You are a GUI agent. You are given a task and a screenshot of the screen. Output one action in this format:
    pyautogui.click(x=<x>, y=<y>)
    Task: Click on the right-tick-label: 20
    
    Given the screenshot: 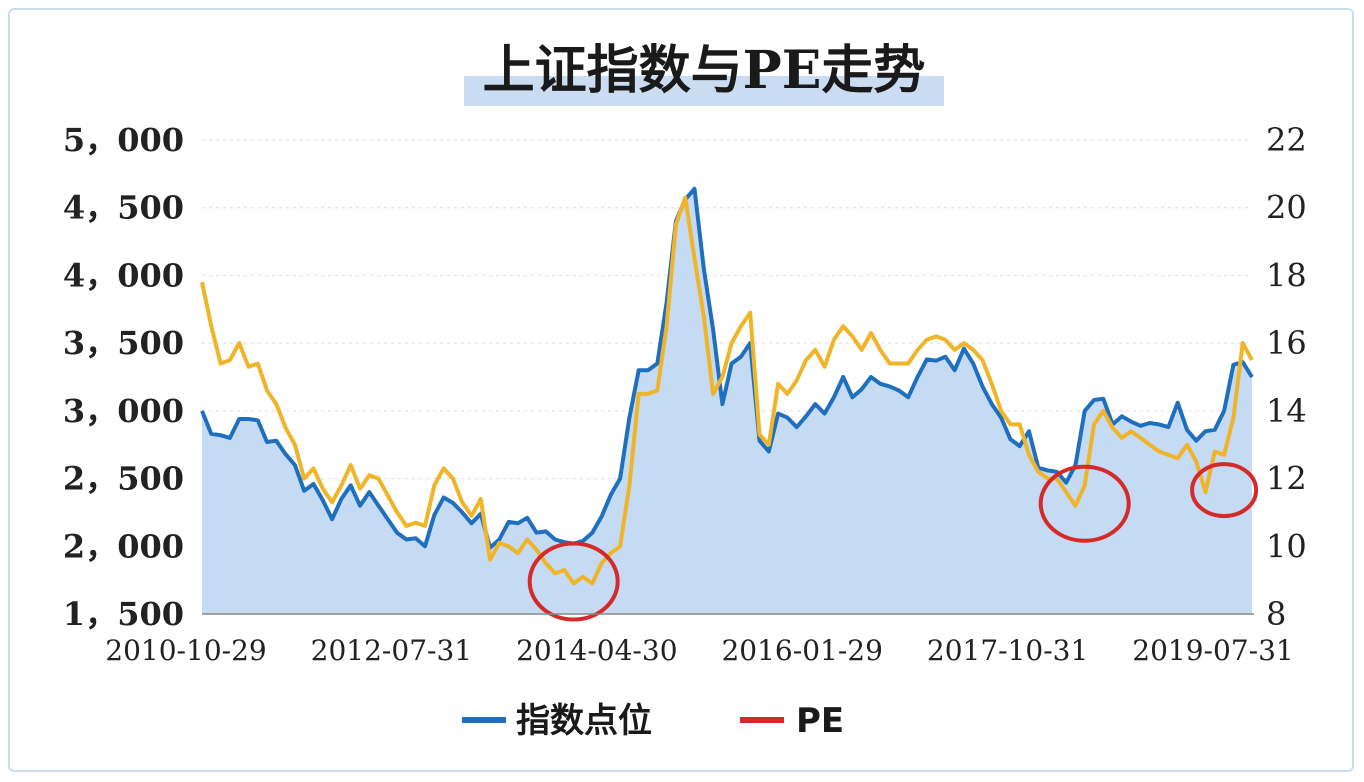 What is the action you would take?
    pyautogui.click(x=1286, y=208)
    